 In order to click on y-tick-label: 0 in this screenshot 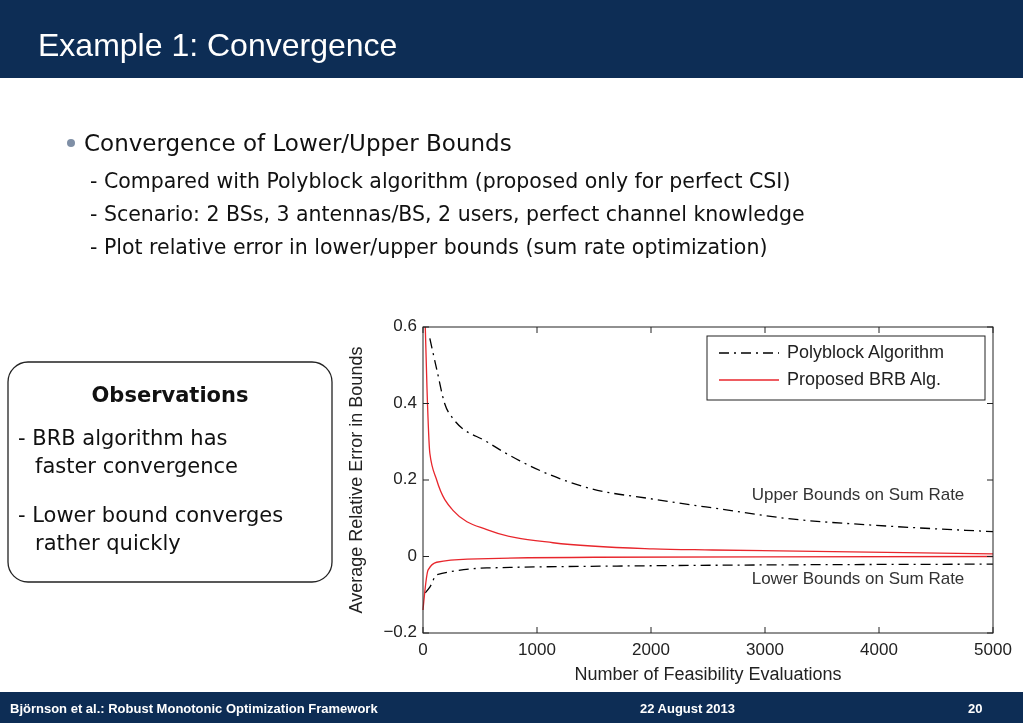, I will do `click(412, 555)`.